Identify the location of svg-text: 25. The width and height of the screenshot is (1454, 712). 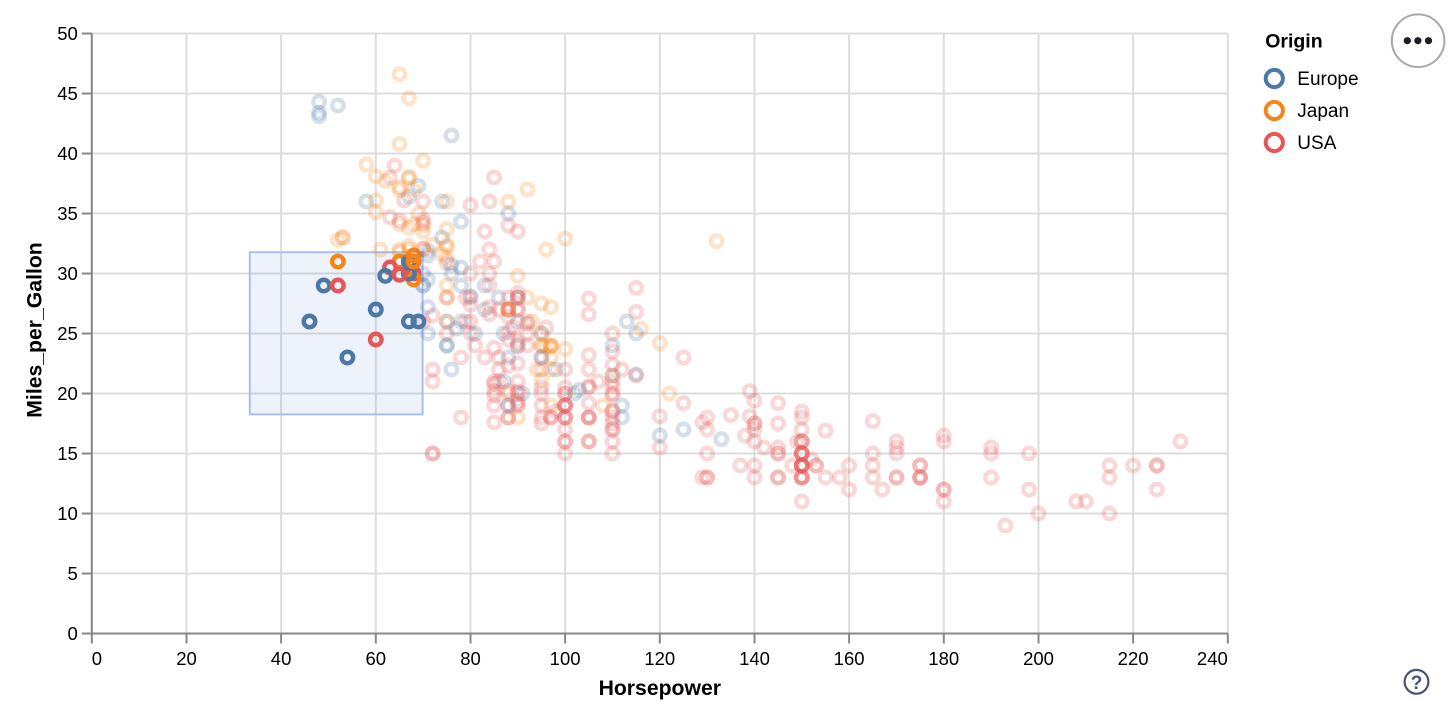
(67, 333).